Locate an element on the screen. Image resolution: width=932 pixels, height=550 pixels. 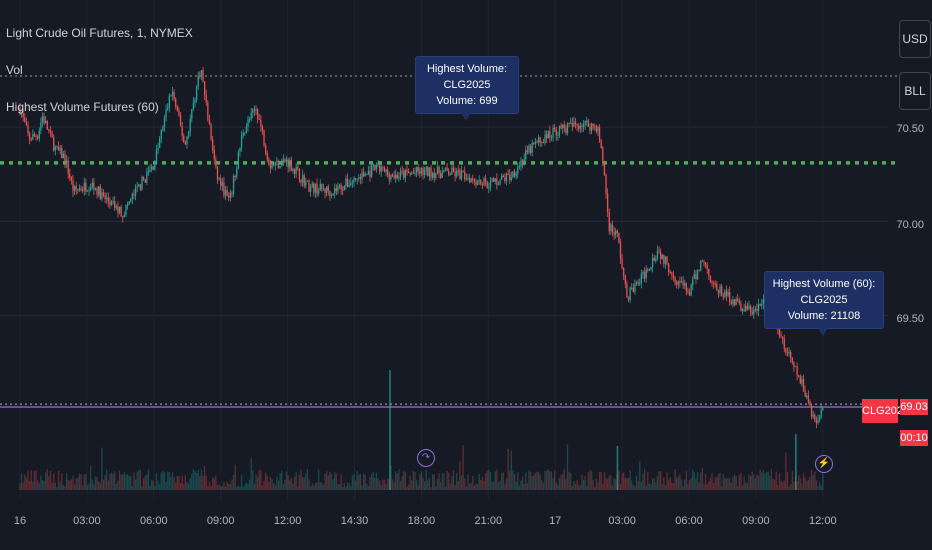
unit-button: BLL is located at coordinates (915, 91).